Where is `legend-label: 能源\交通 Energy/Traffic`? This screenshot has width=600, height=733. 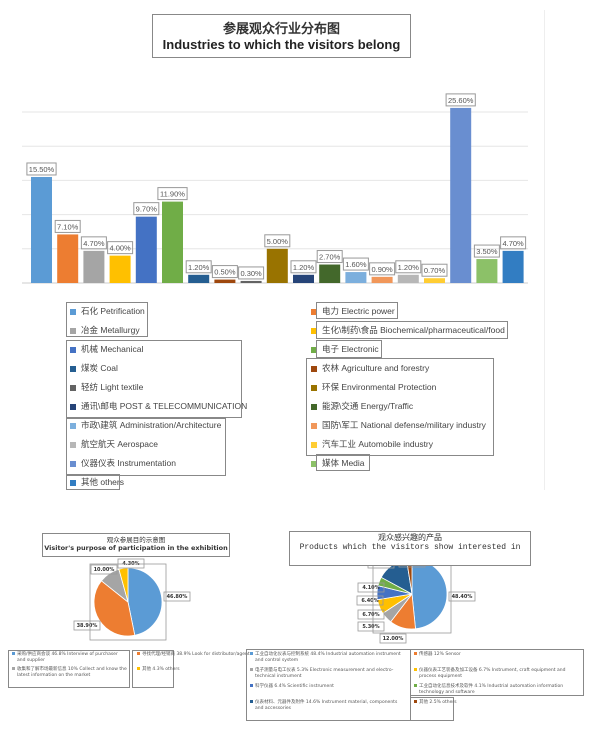 legend-label: 能源\交通 Energy/Traffic is located at coordinates (368, 406).